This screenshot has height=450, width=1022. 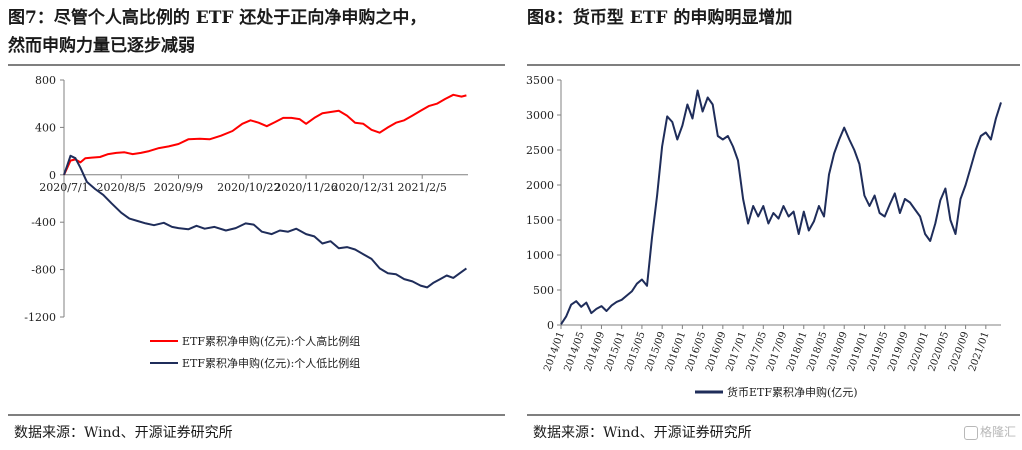 I want to click on right-y-tick-label: 1000, so click(x=540, y=255).